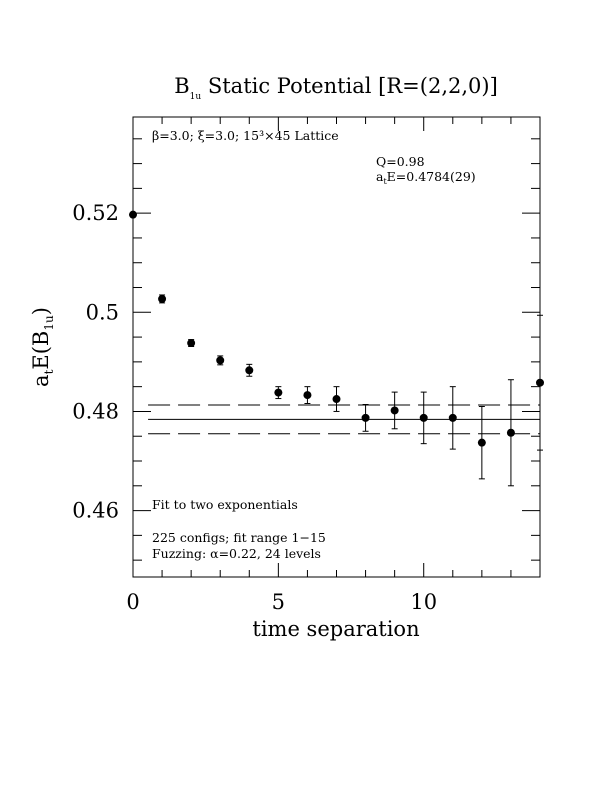 Image resolution: width=612 pixels, height=792 pixels. Describe the element at coordinates (349, 86) in the screenshot. I see `title-rest: Static Potential [R=(2,2,0)]` at that location.